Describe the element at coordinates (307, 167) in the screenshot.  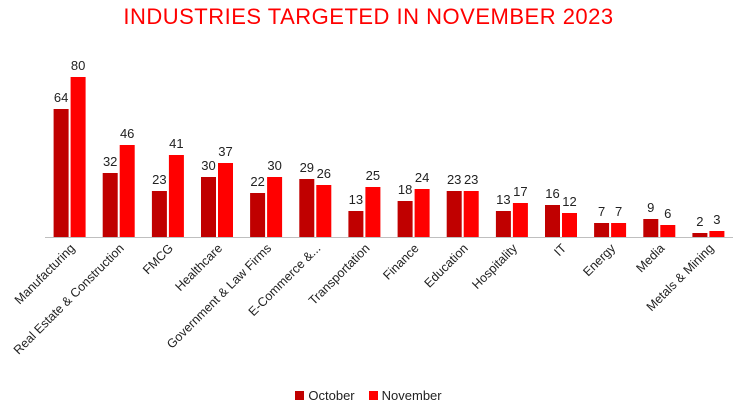
I see `value-label-october-e-commerce: 29` at that location.